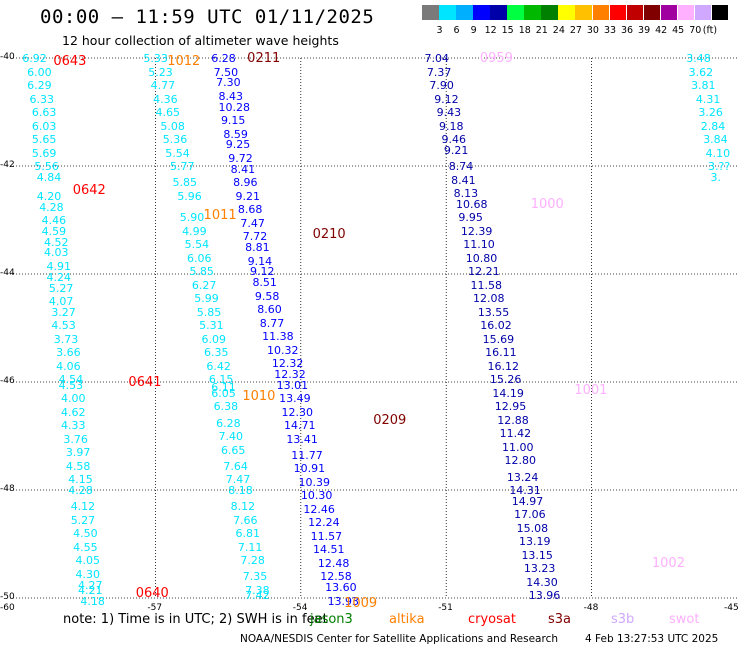 This screenshot has height=650, width=740. What do you see at coordinates (461, 166) in the screenshot?
I see `wave-height-value: 8.74` at bounding box center [461, 166].